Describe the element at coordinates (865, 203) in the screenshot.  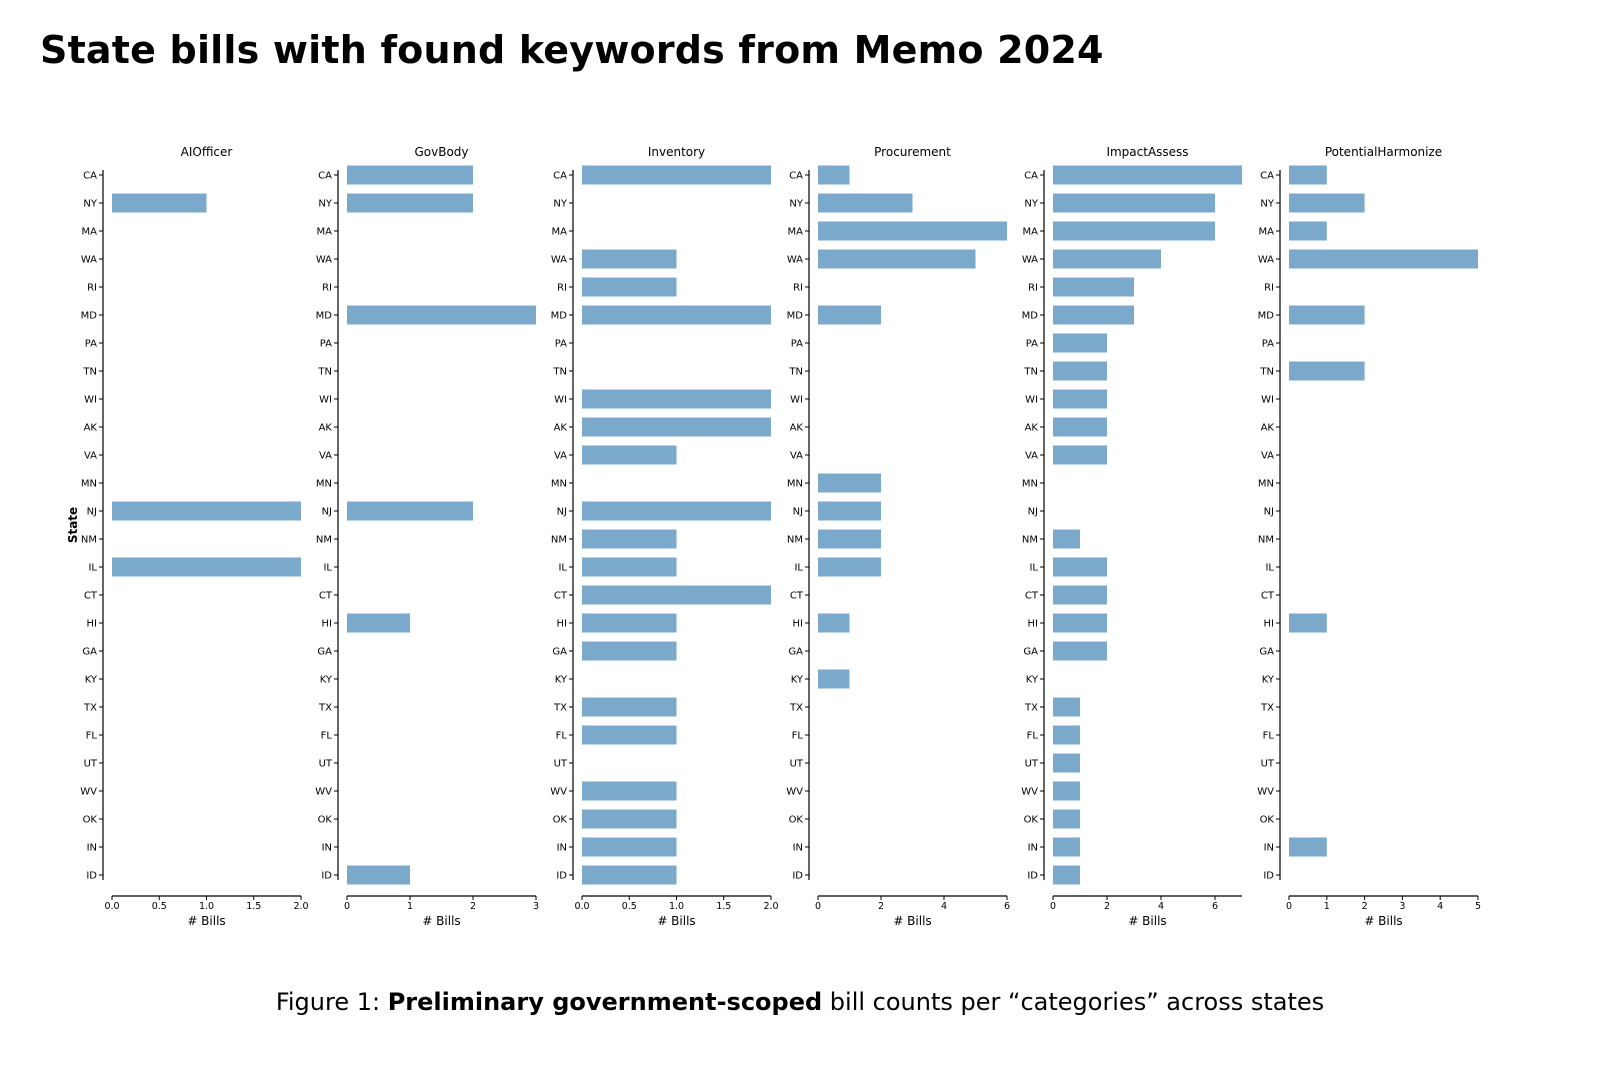
I see `bar-ny` at that location.